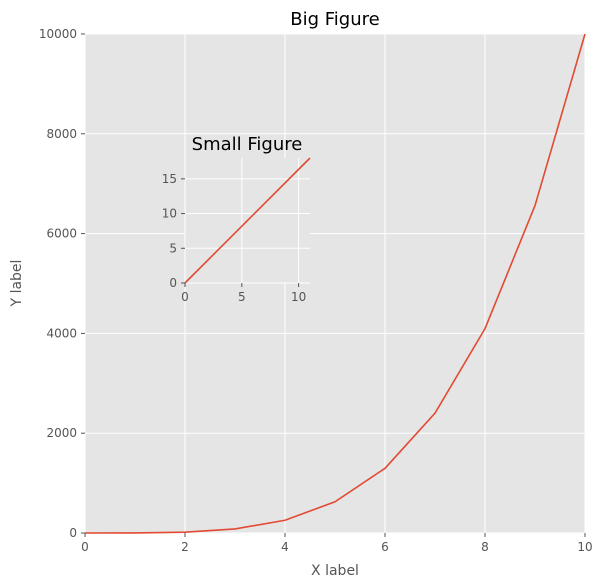 This screenshot has width=603, height=587. I want to click on main-y-tick-label: 0, so click(73, 533).